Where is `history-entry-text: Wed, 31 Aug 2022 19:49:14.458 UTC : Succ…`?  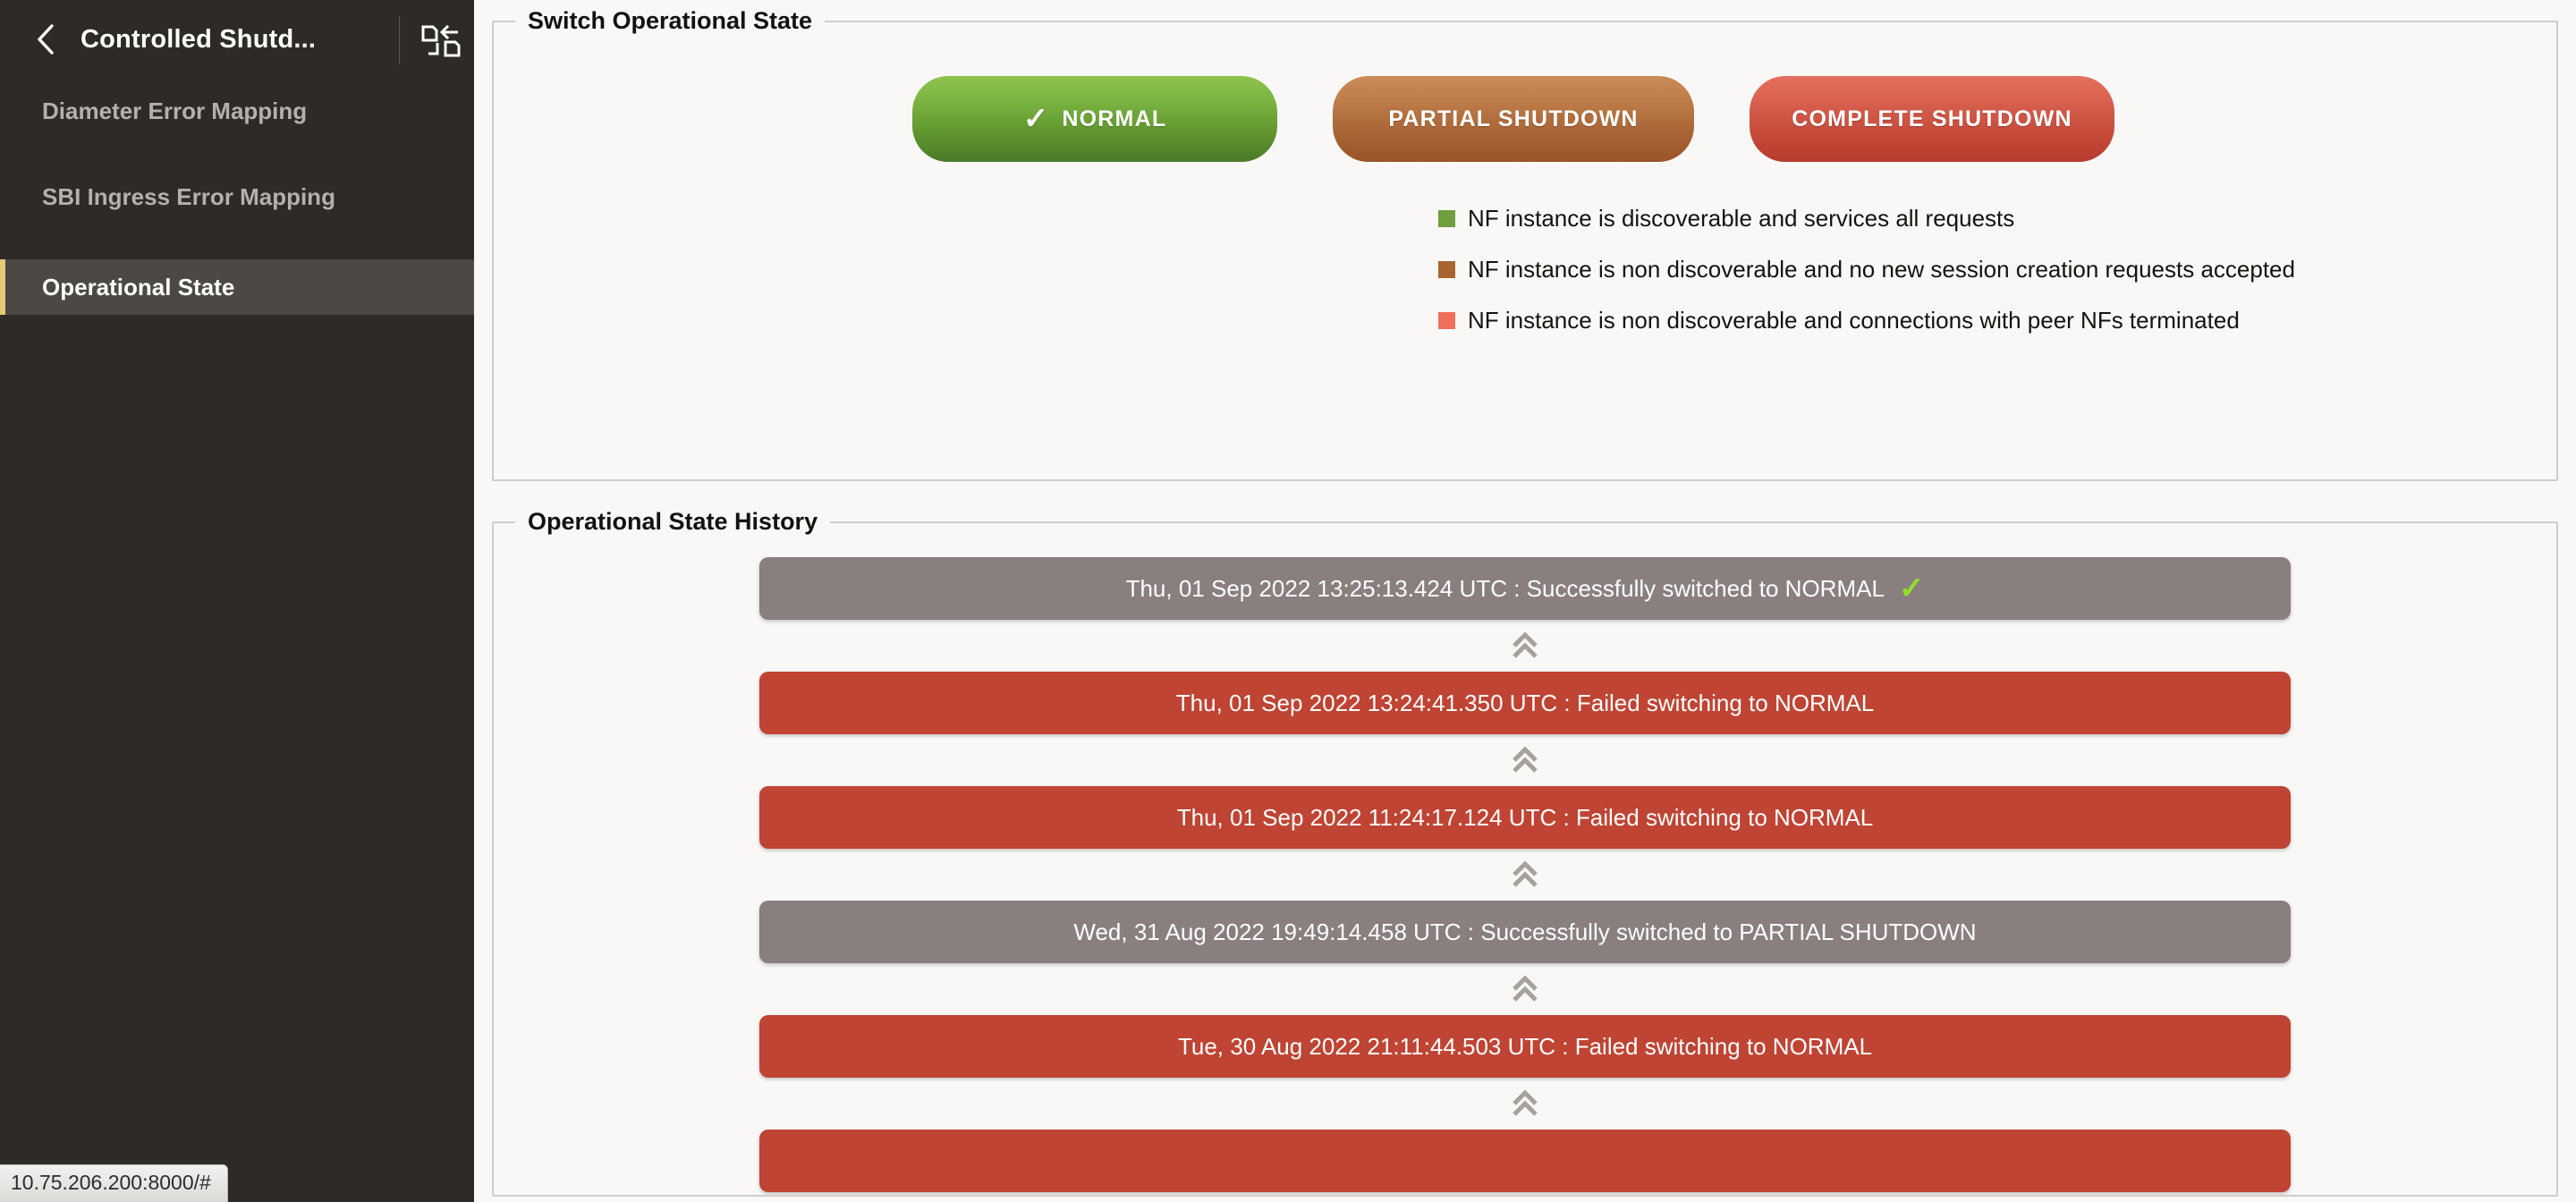 history-entry-text: Wed, 31 Aug 2022 19:49:14.458 UTC : Succ… is located at coordinates (1525, 931).